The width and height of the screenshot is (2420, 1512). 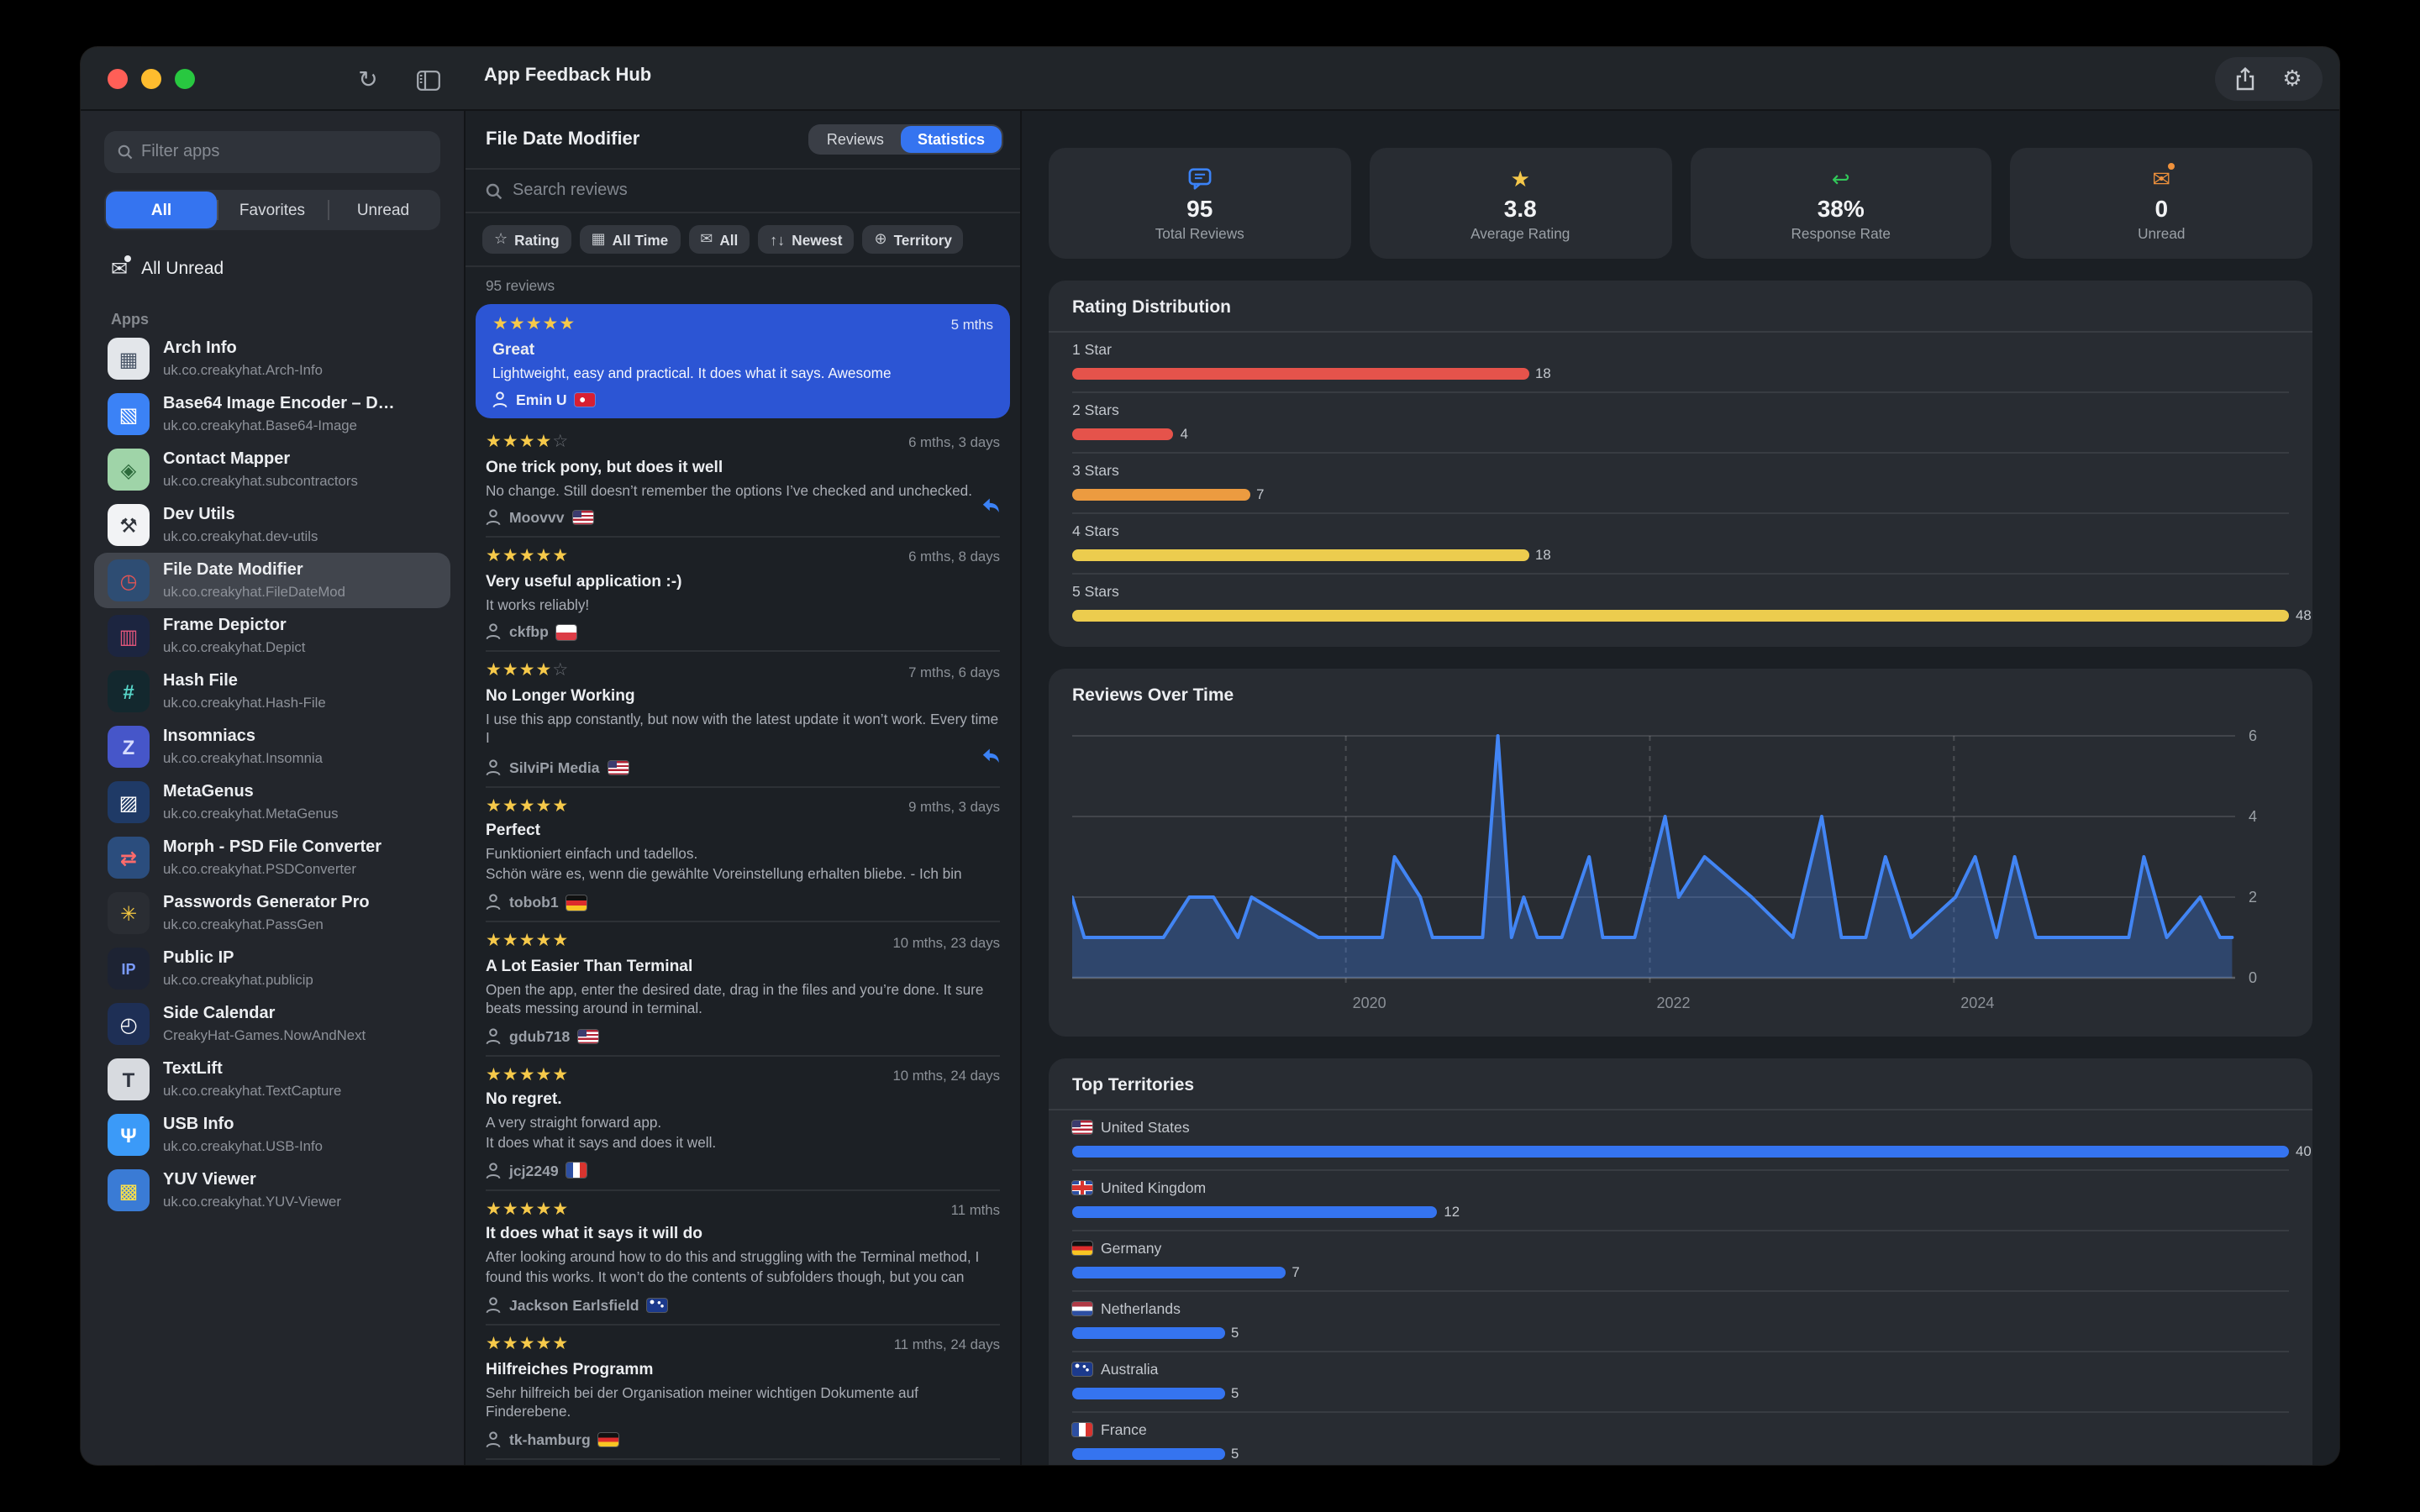 I want to click on rating-bar-label: 2 Stars, so click(x=1095, y=410).